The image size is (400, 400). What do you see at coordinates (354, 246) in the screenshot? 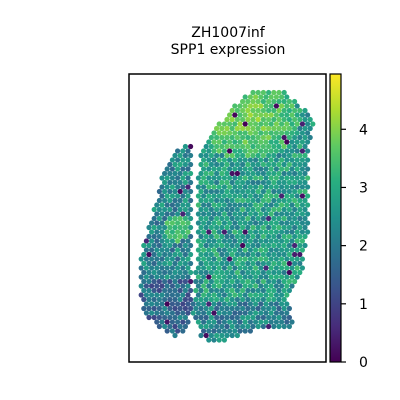
I see `colorbar-ticks: 0 1 2 3 4` at bounding box center [354, 246].